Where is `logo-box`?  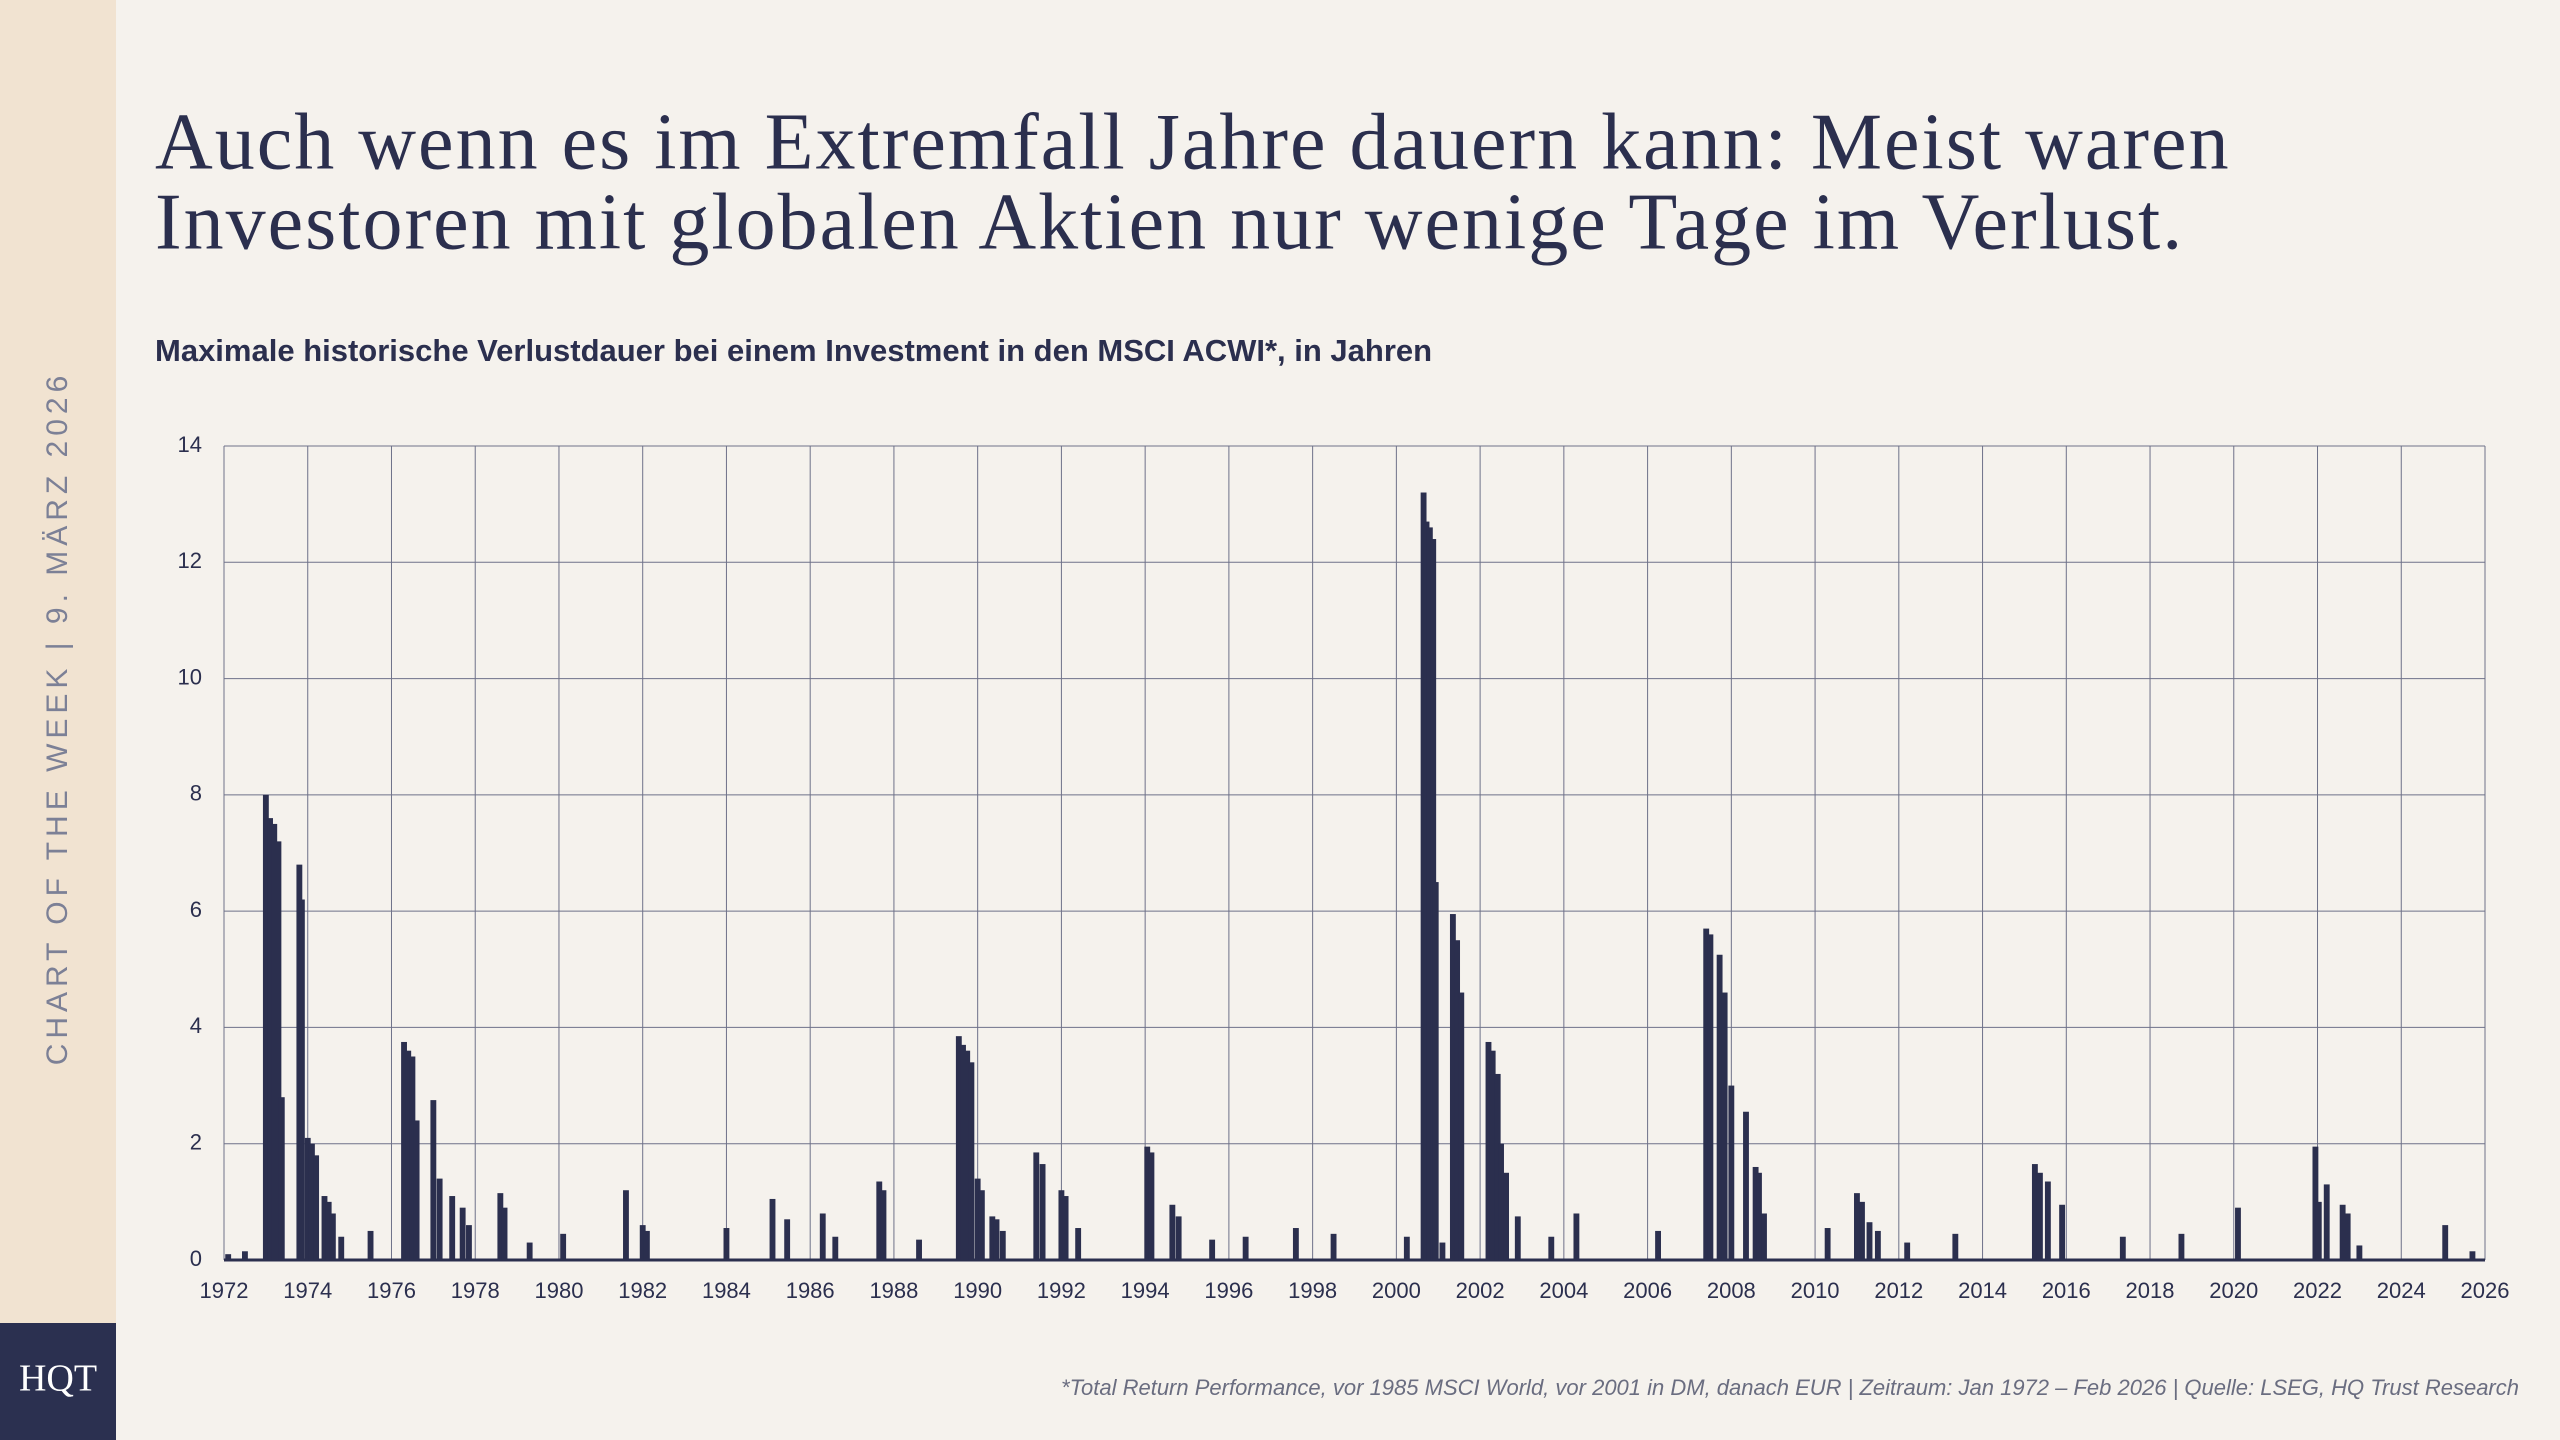 logo-box is located at coordinates (58, 1381).